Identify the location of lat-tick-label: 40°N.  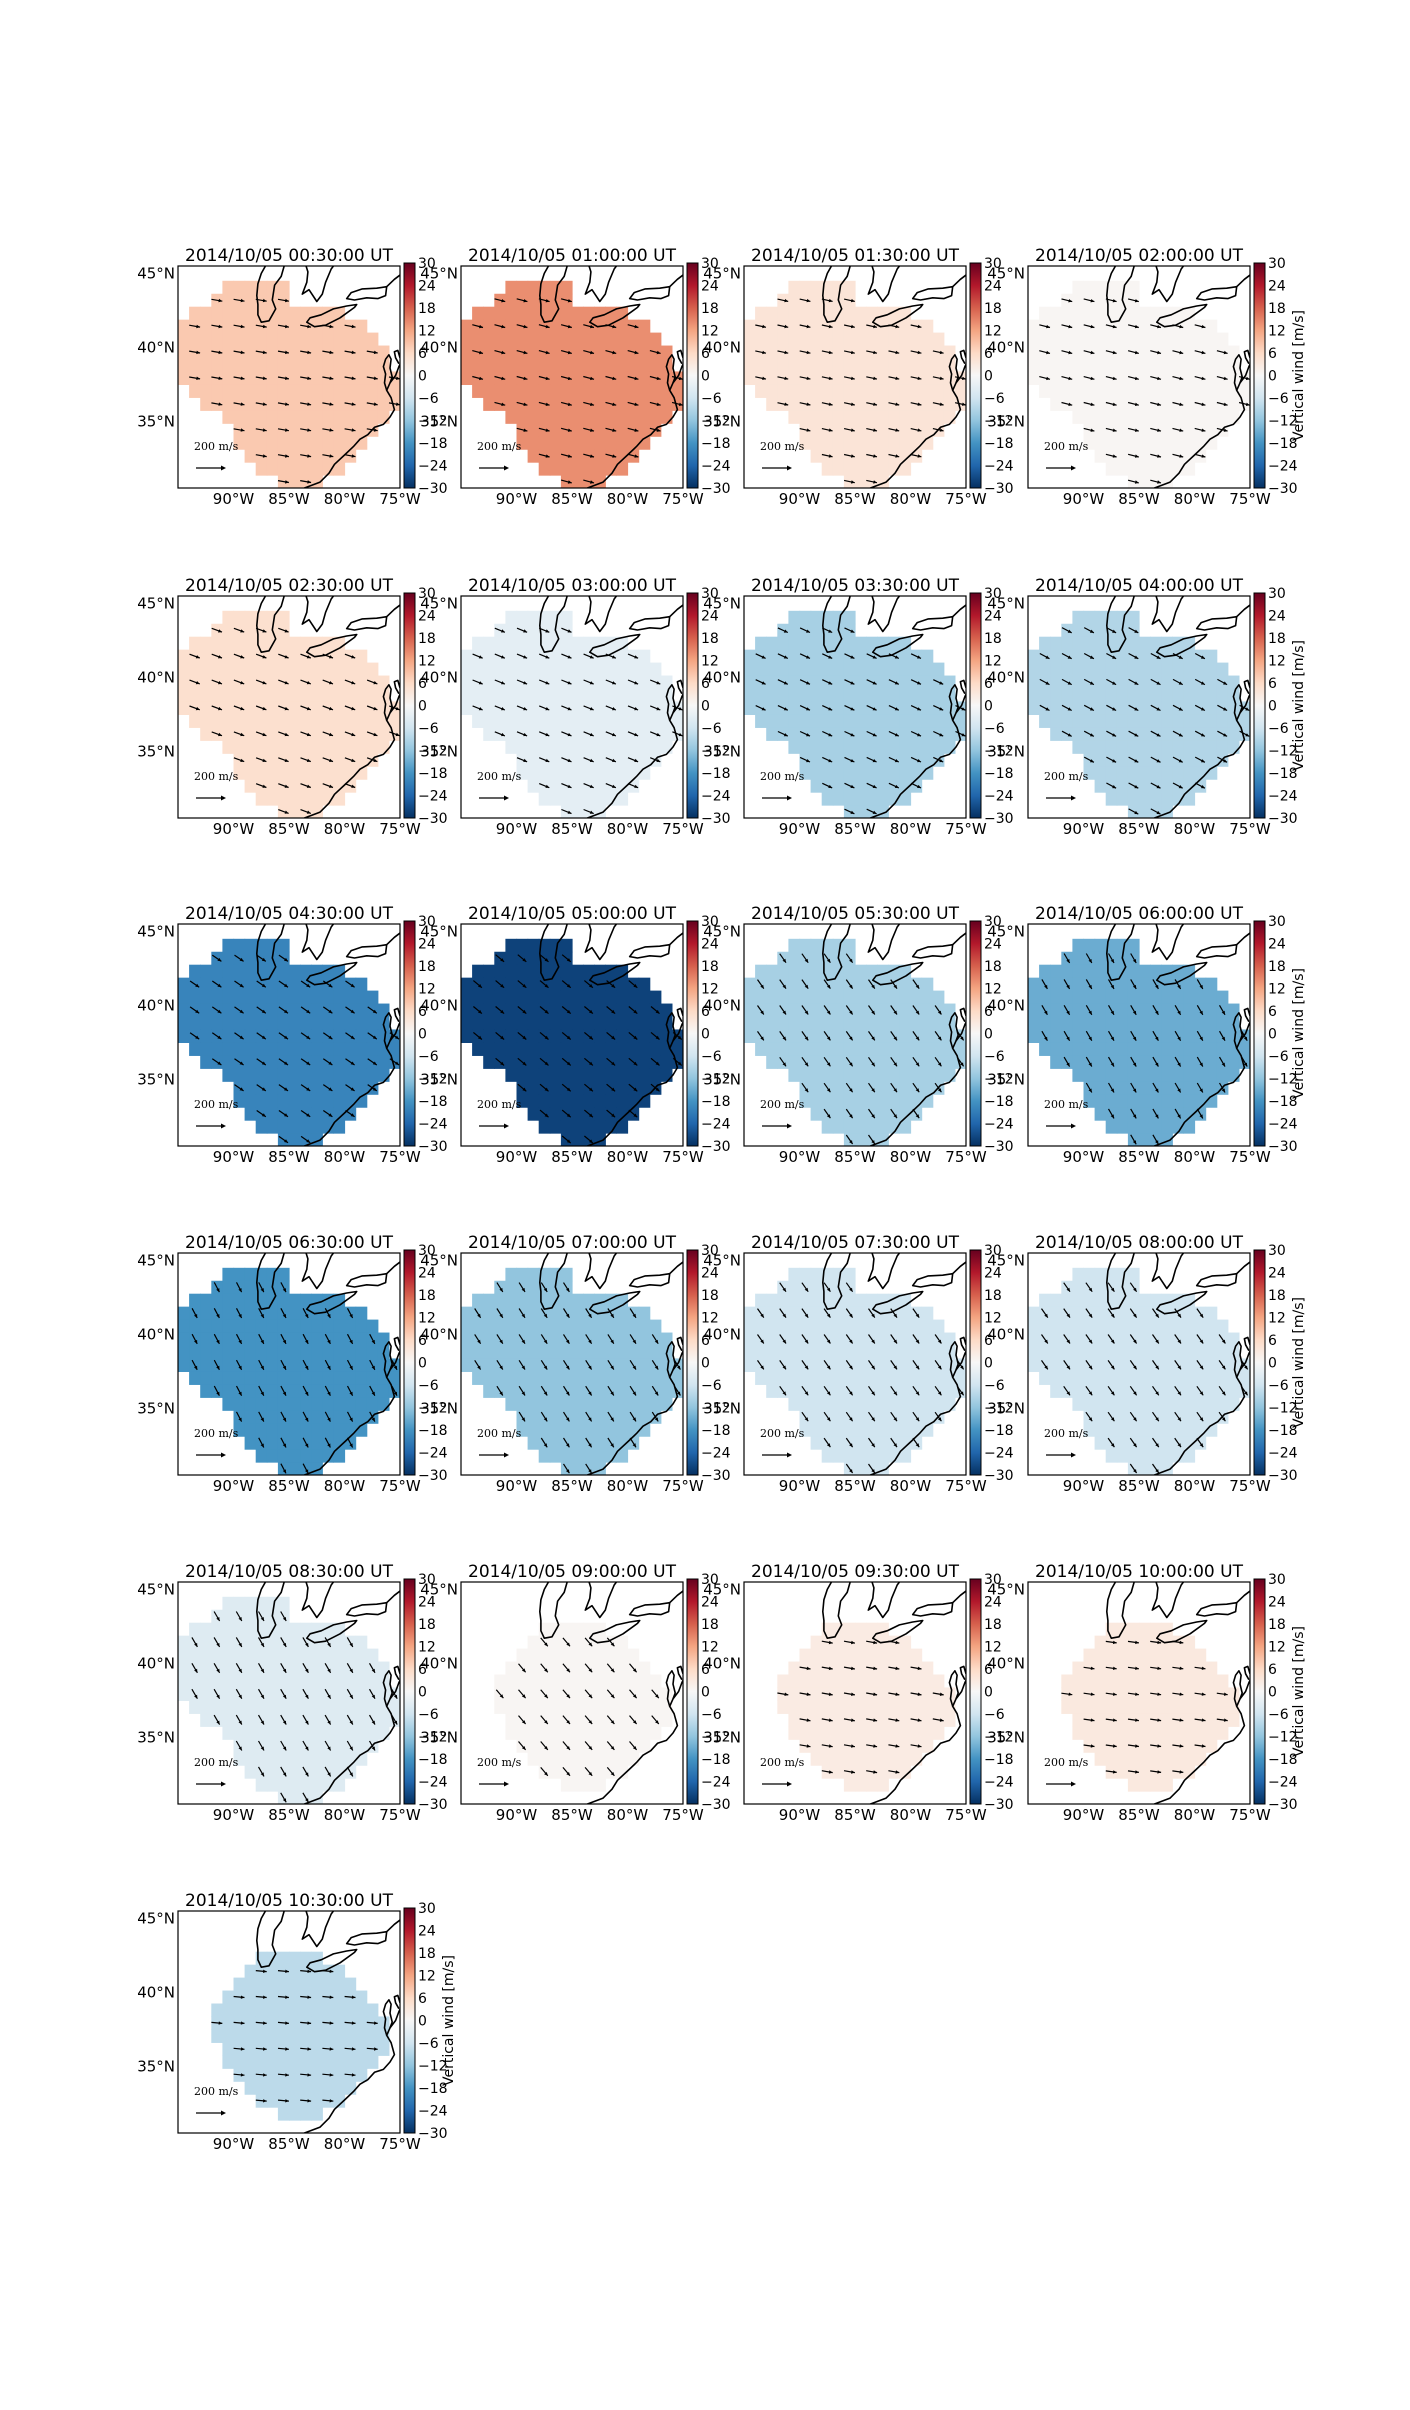
(156, 1005).